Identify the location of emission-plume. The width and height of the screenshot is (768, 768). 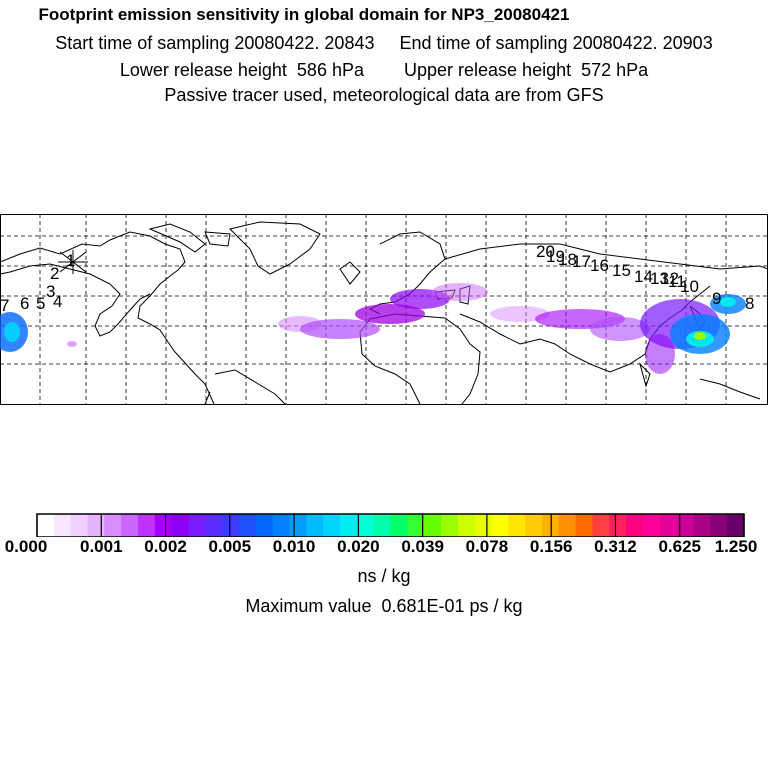
(373, 328).